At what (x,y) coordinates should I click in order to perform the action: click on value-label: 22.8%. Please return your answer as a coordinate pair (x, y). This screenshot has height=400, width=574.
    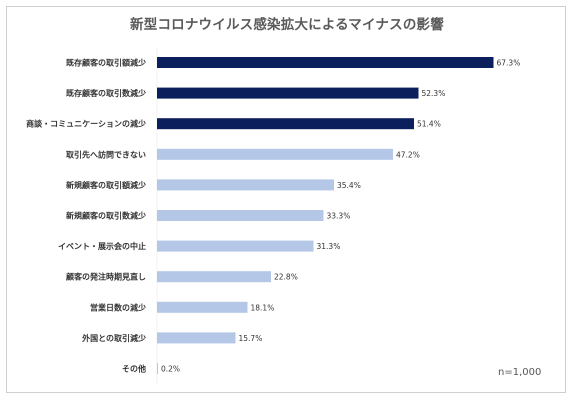
    Looking at the image, I should click on (286, 277).